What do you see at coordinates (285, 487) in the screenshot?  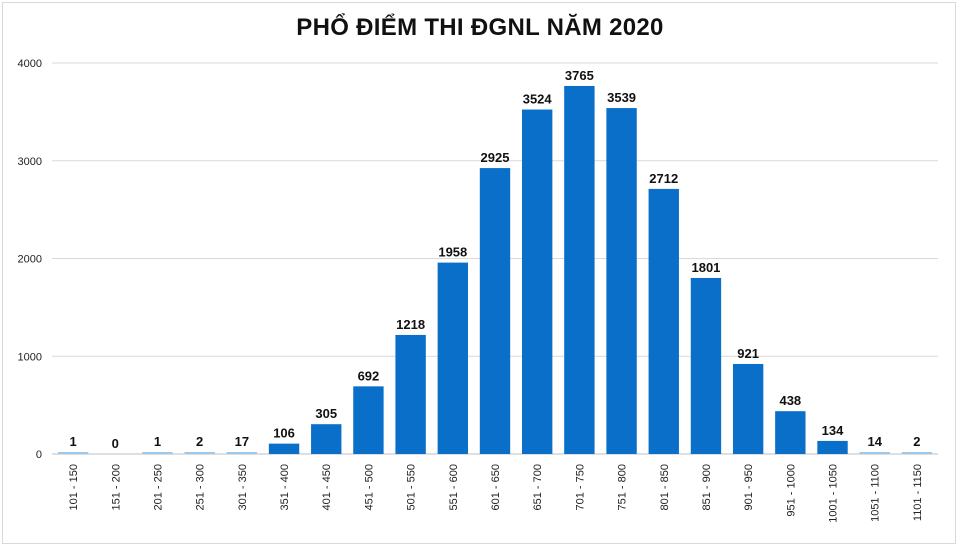 I see `x-tick-label: 351 - 400` at bounding box center [285, 487].